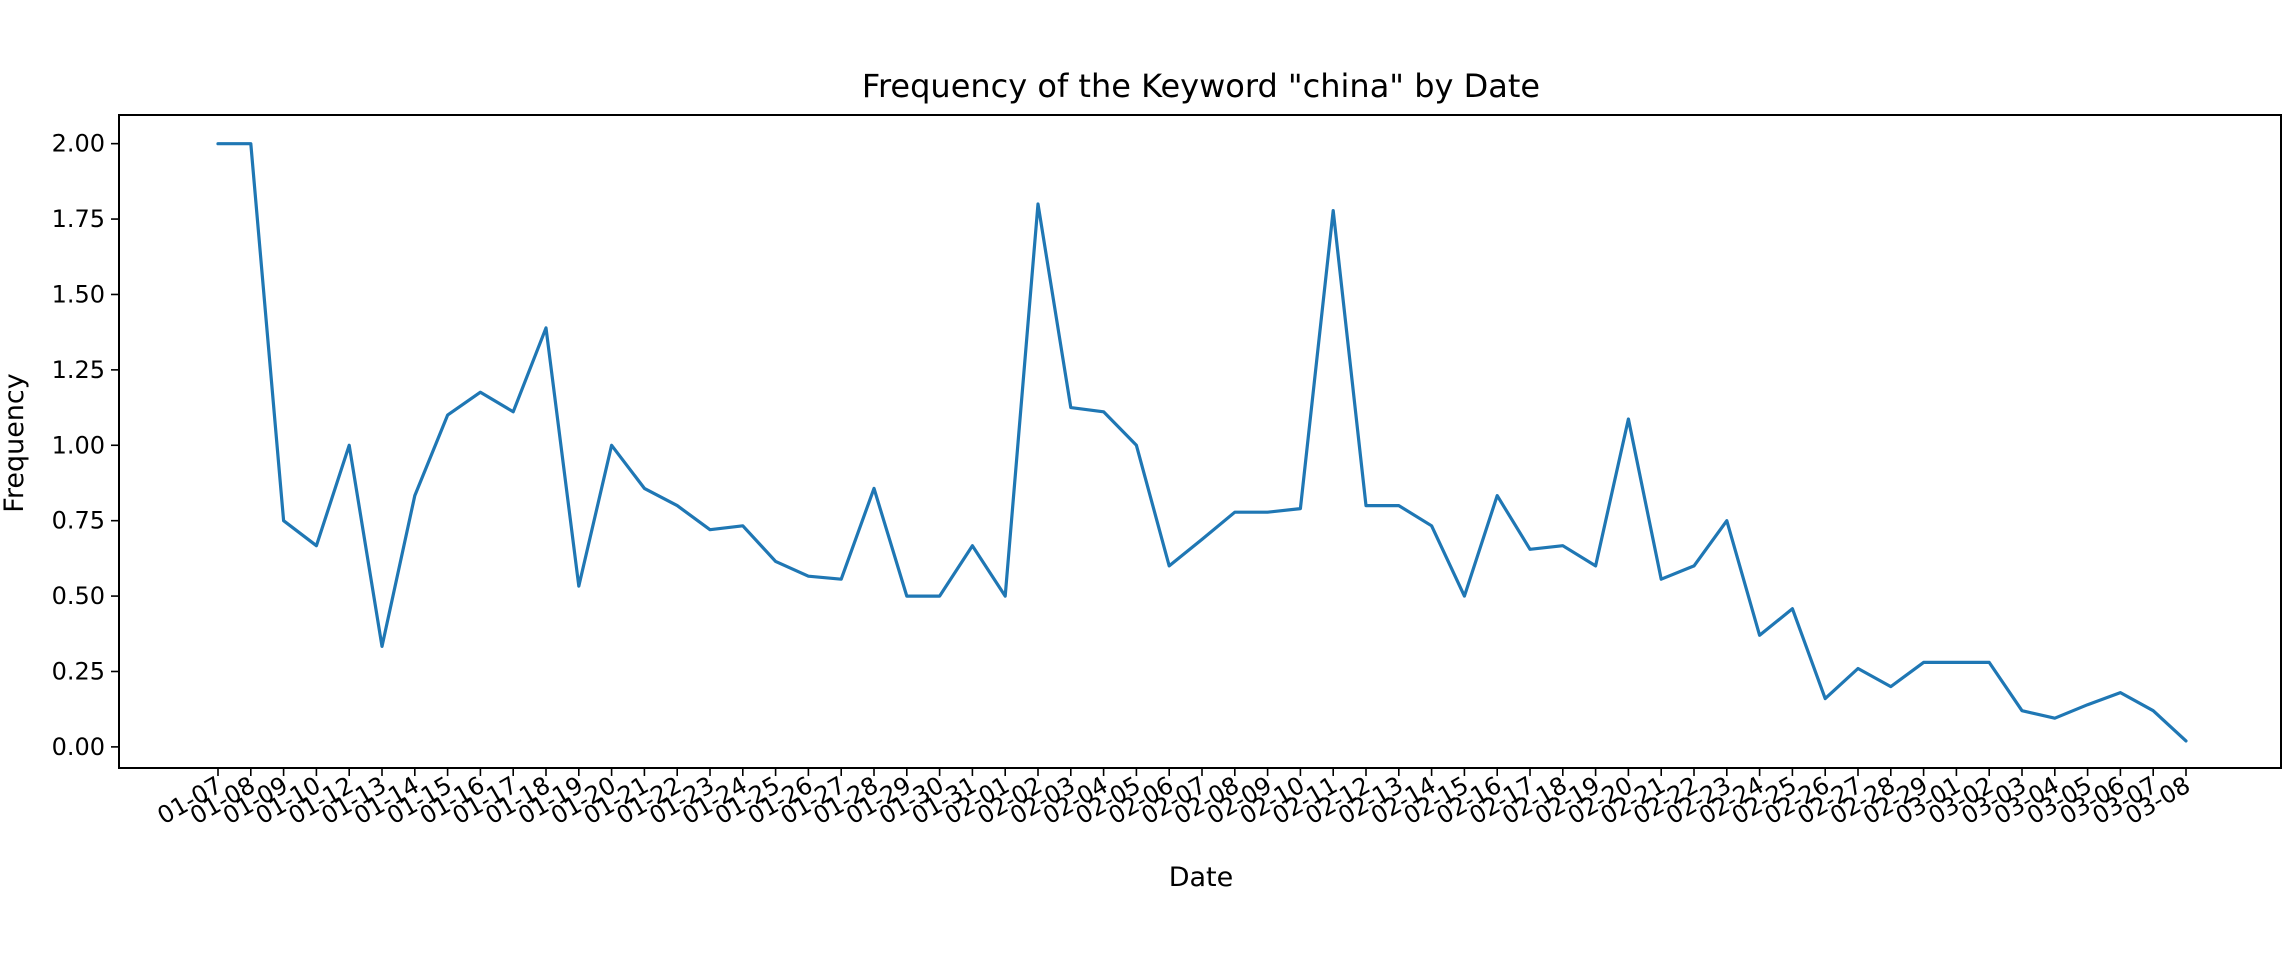 The width and height of the screenshot is (2284, 960). Describe the element at coordinates (78, 671) in the screenshot. I see `y-tick-label: 0.25` at that location.